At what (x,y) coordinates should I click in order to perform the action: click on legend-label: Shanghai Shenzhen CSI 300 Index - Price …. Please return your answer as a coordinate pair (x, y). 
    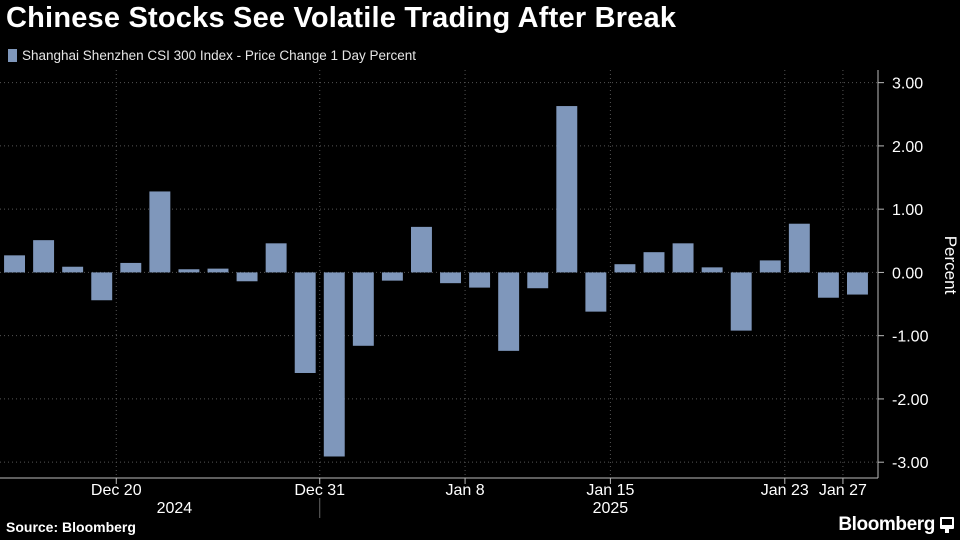
    Looking at the image, I should click on (219, 55).